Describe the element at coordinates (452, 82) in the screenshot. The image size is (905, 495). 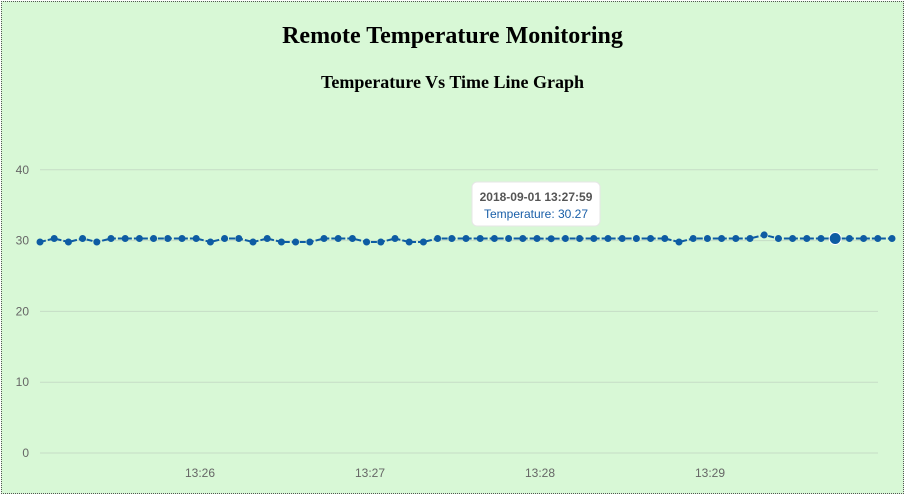
I see `chart-title: Temperature Vs Time Line Graph` at that location.